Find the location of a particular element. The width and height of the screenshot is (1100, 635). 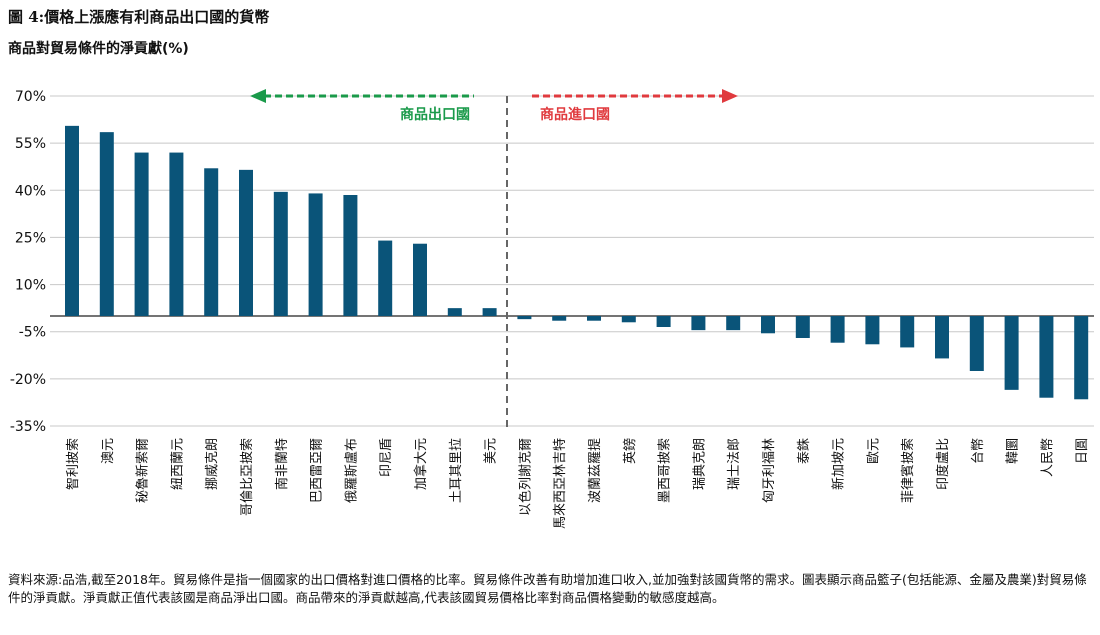

category-label: 英鎊 is located at coordinates (630, 451).